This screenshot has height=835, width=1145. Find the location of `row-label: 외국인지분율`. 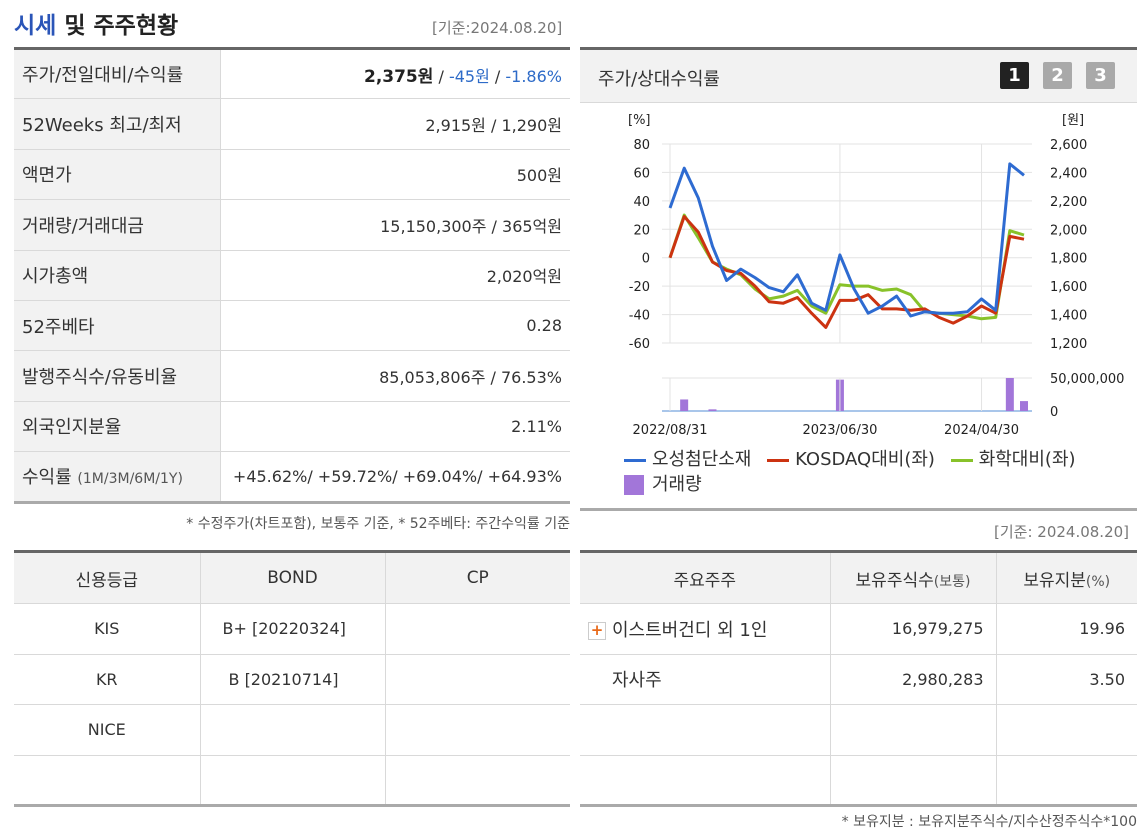

row-label: 외국인지분율 is located at coordinates (117, 427).